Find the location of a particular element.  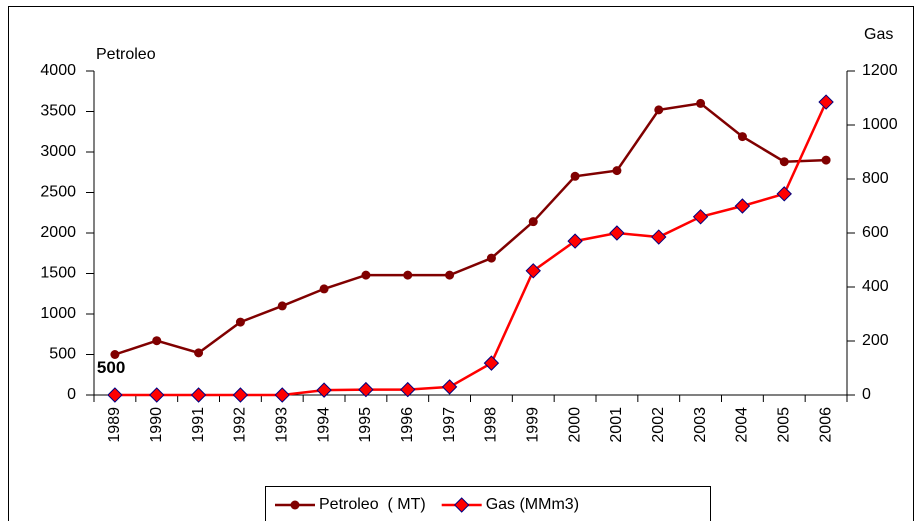

y-tick-label: 2500 is located at coordinates (58, 192).